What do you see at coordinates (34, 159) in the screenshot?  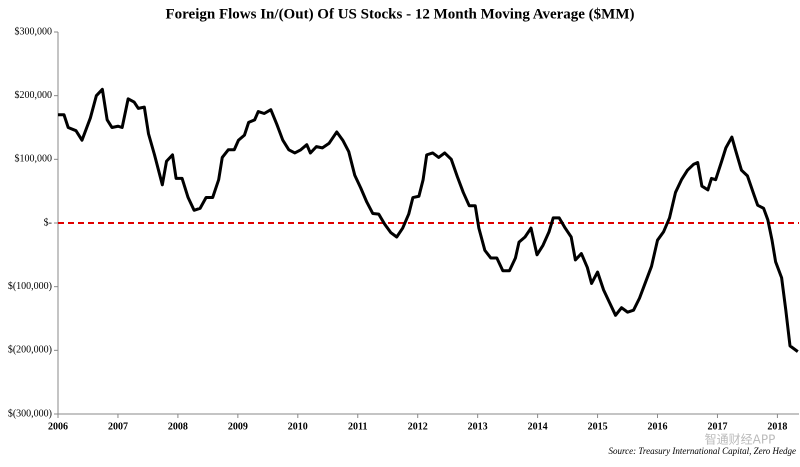 I see `y-tick-label: $100,000` at bounding box center [34, 159].